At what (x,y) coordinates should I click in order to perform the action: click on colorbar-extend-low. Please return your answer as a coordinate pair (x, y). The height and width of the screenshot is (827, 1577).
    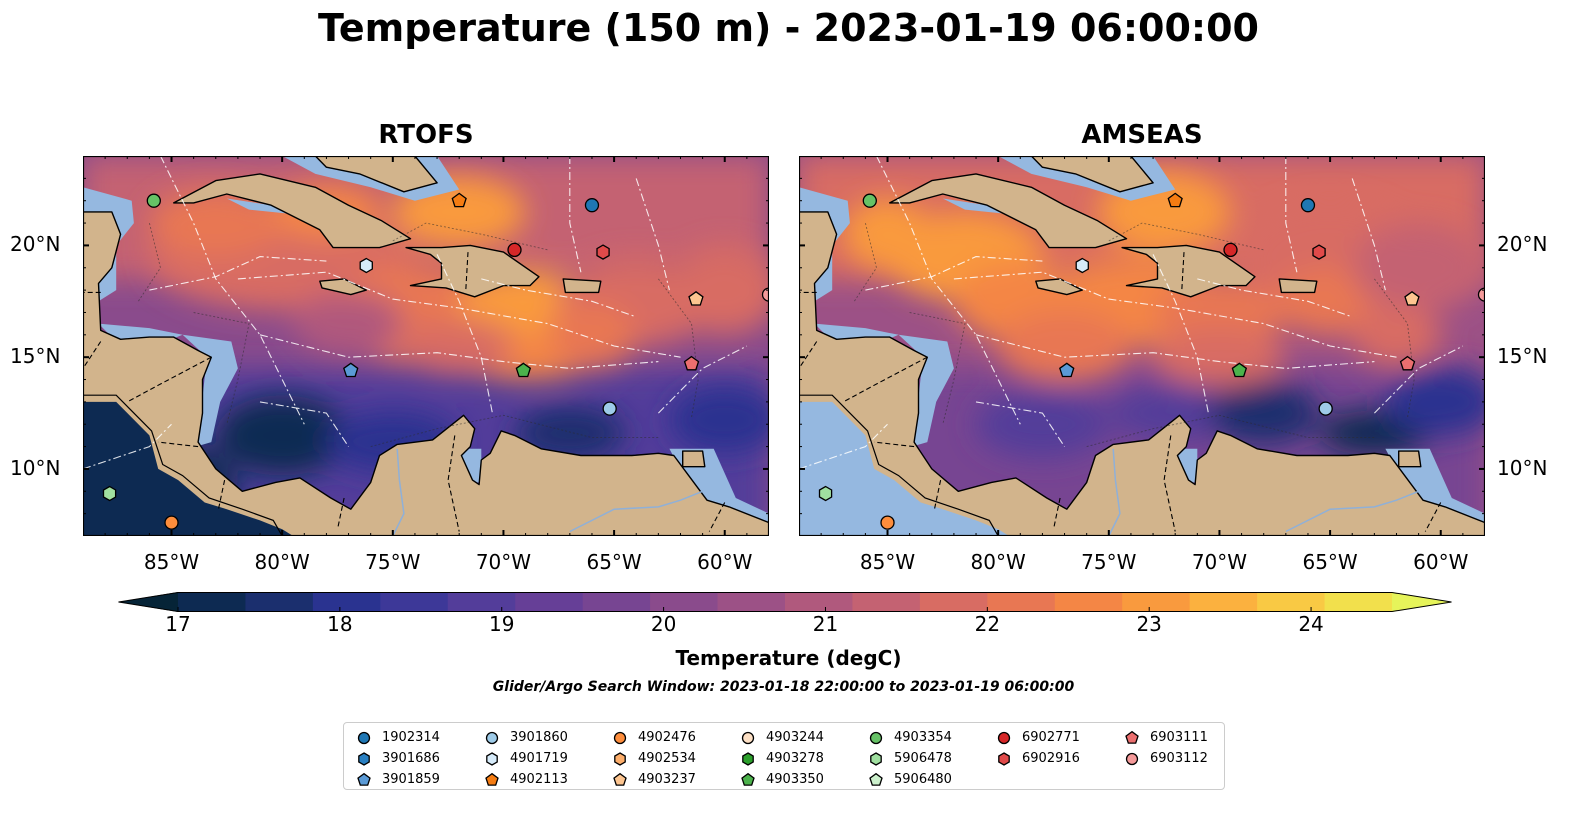
    Looking at the image, I should click on (148, 602).